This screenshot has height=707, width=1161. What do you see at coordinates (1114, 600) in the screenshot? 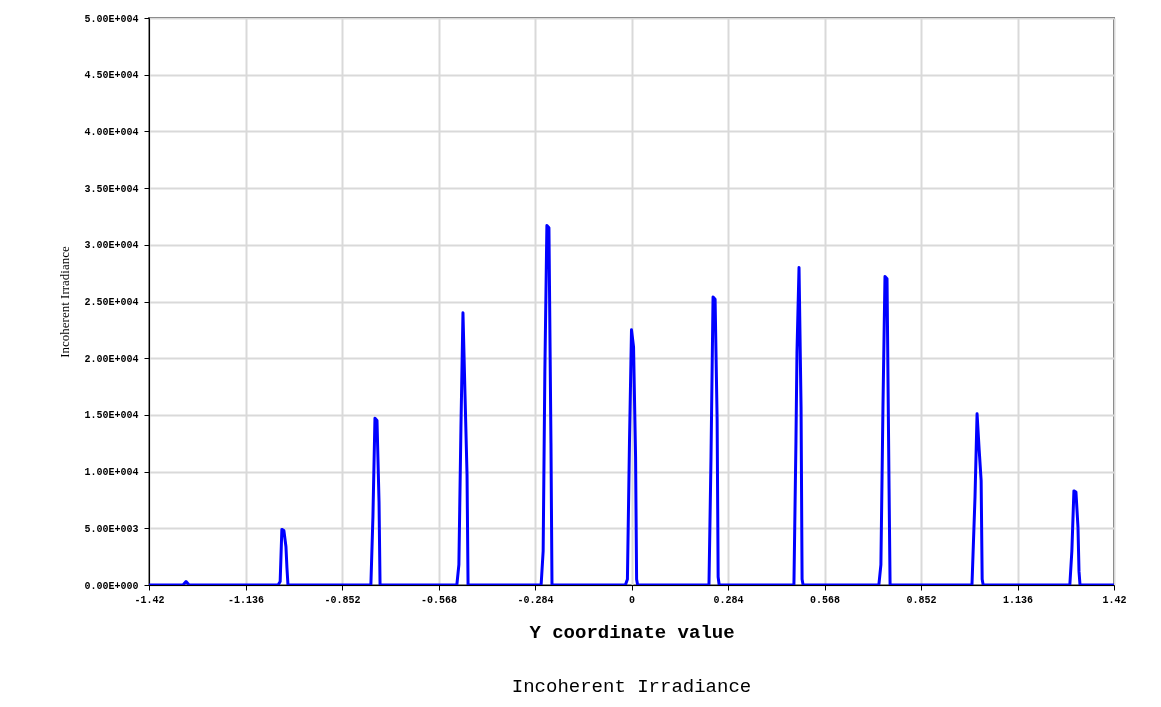
I see `x-tick-label: 1.42` at bounding box center [1114, 600].